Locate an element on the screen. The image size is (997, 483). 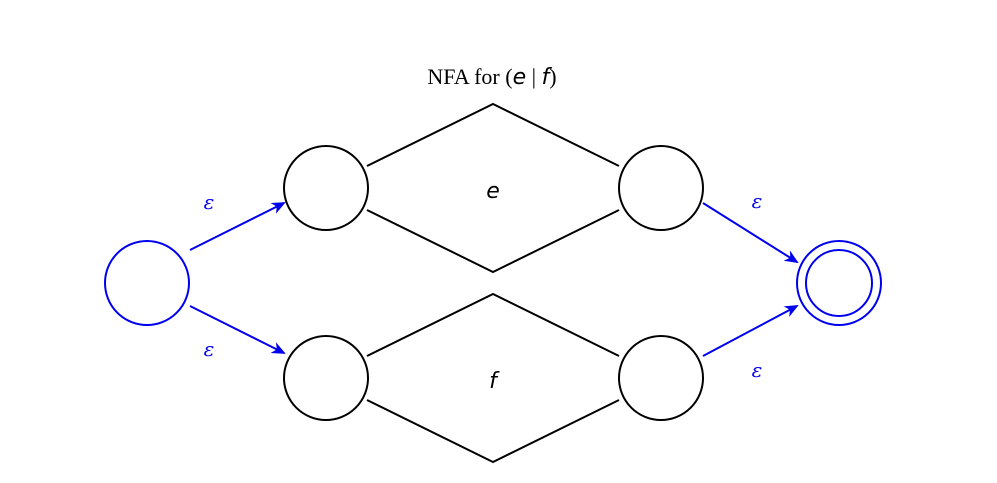
epsilon-arrow-lower-to-accept is located at coordinates (750, 331).